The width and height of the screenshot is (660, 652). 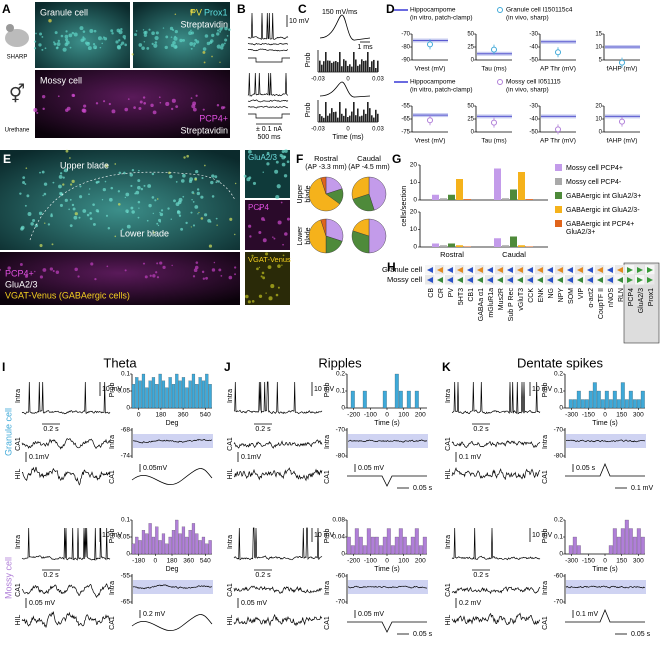 I want to click on y-tick-label: 15, so click(x=598, y=35).